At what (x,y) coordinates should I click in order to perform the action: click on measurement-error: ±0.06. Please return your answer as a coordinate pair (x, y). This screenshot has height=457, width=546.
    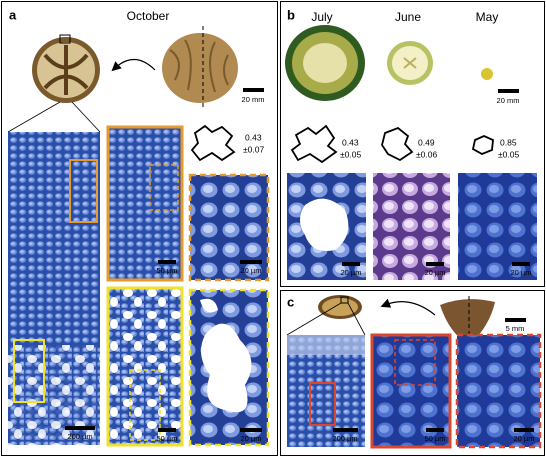
    Looking at the image, I should click on (426, 154).